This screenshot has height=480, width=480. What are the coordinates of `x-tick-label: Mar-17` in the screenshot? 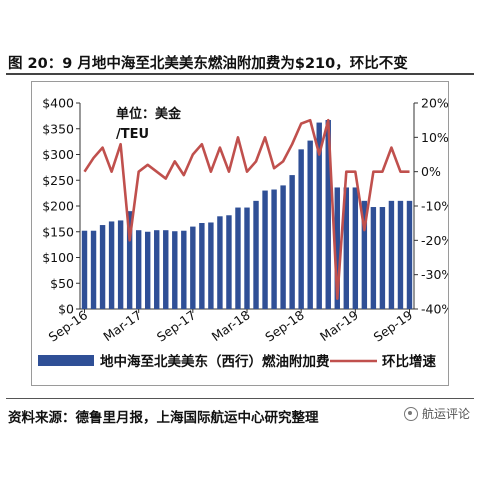 It's located at (122, 325).